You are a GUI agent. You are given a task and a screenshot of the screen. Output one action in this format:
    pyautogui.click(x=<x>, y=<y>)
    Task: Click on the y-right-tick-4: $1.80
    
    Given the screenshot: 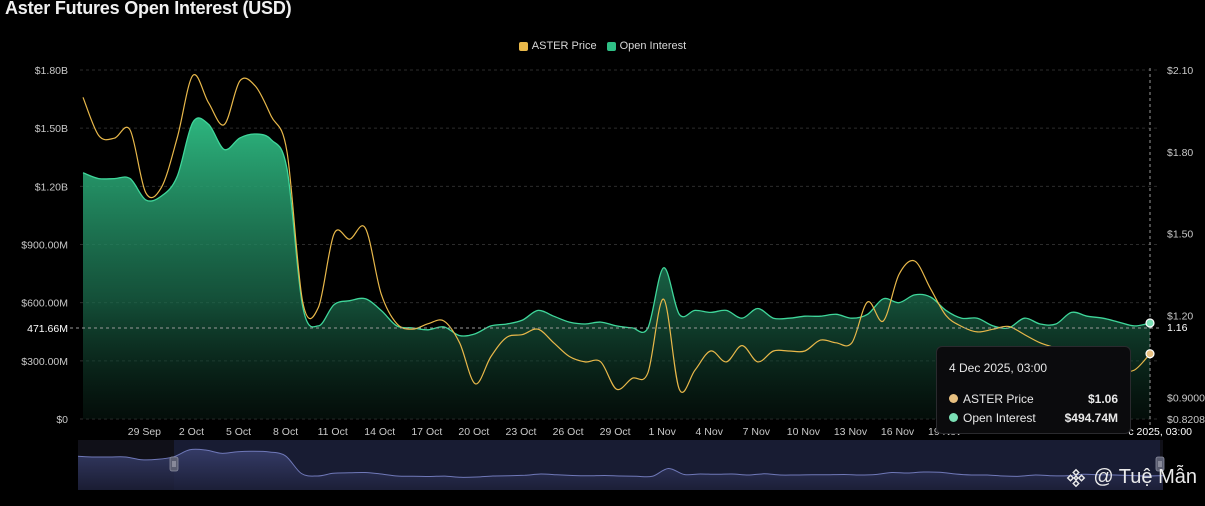 What is the action you would take?
    pyautogui.click(x=1180, y=153)
    